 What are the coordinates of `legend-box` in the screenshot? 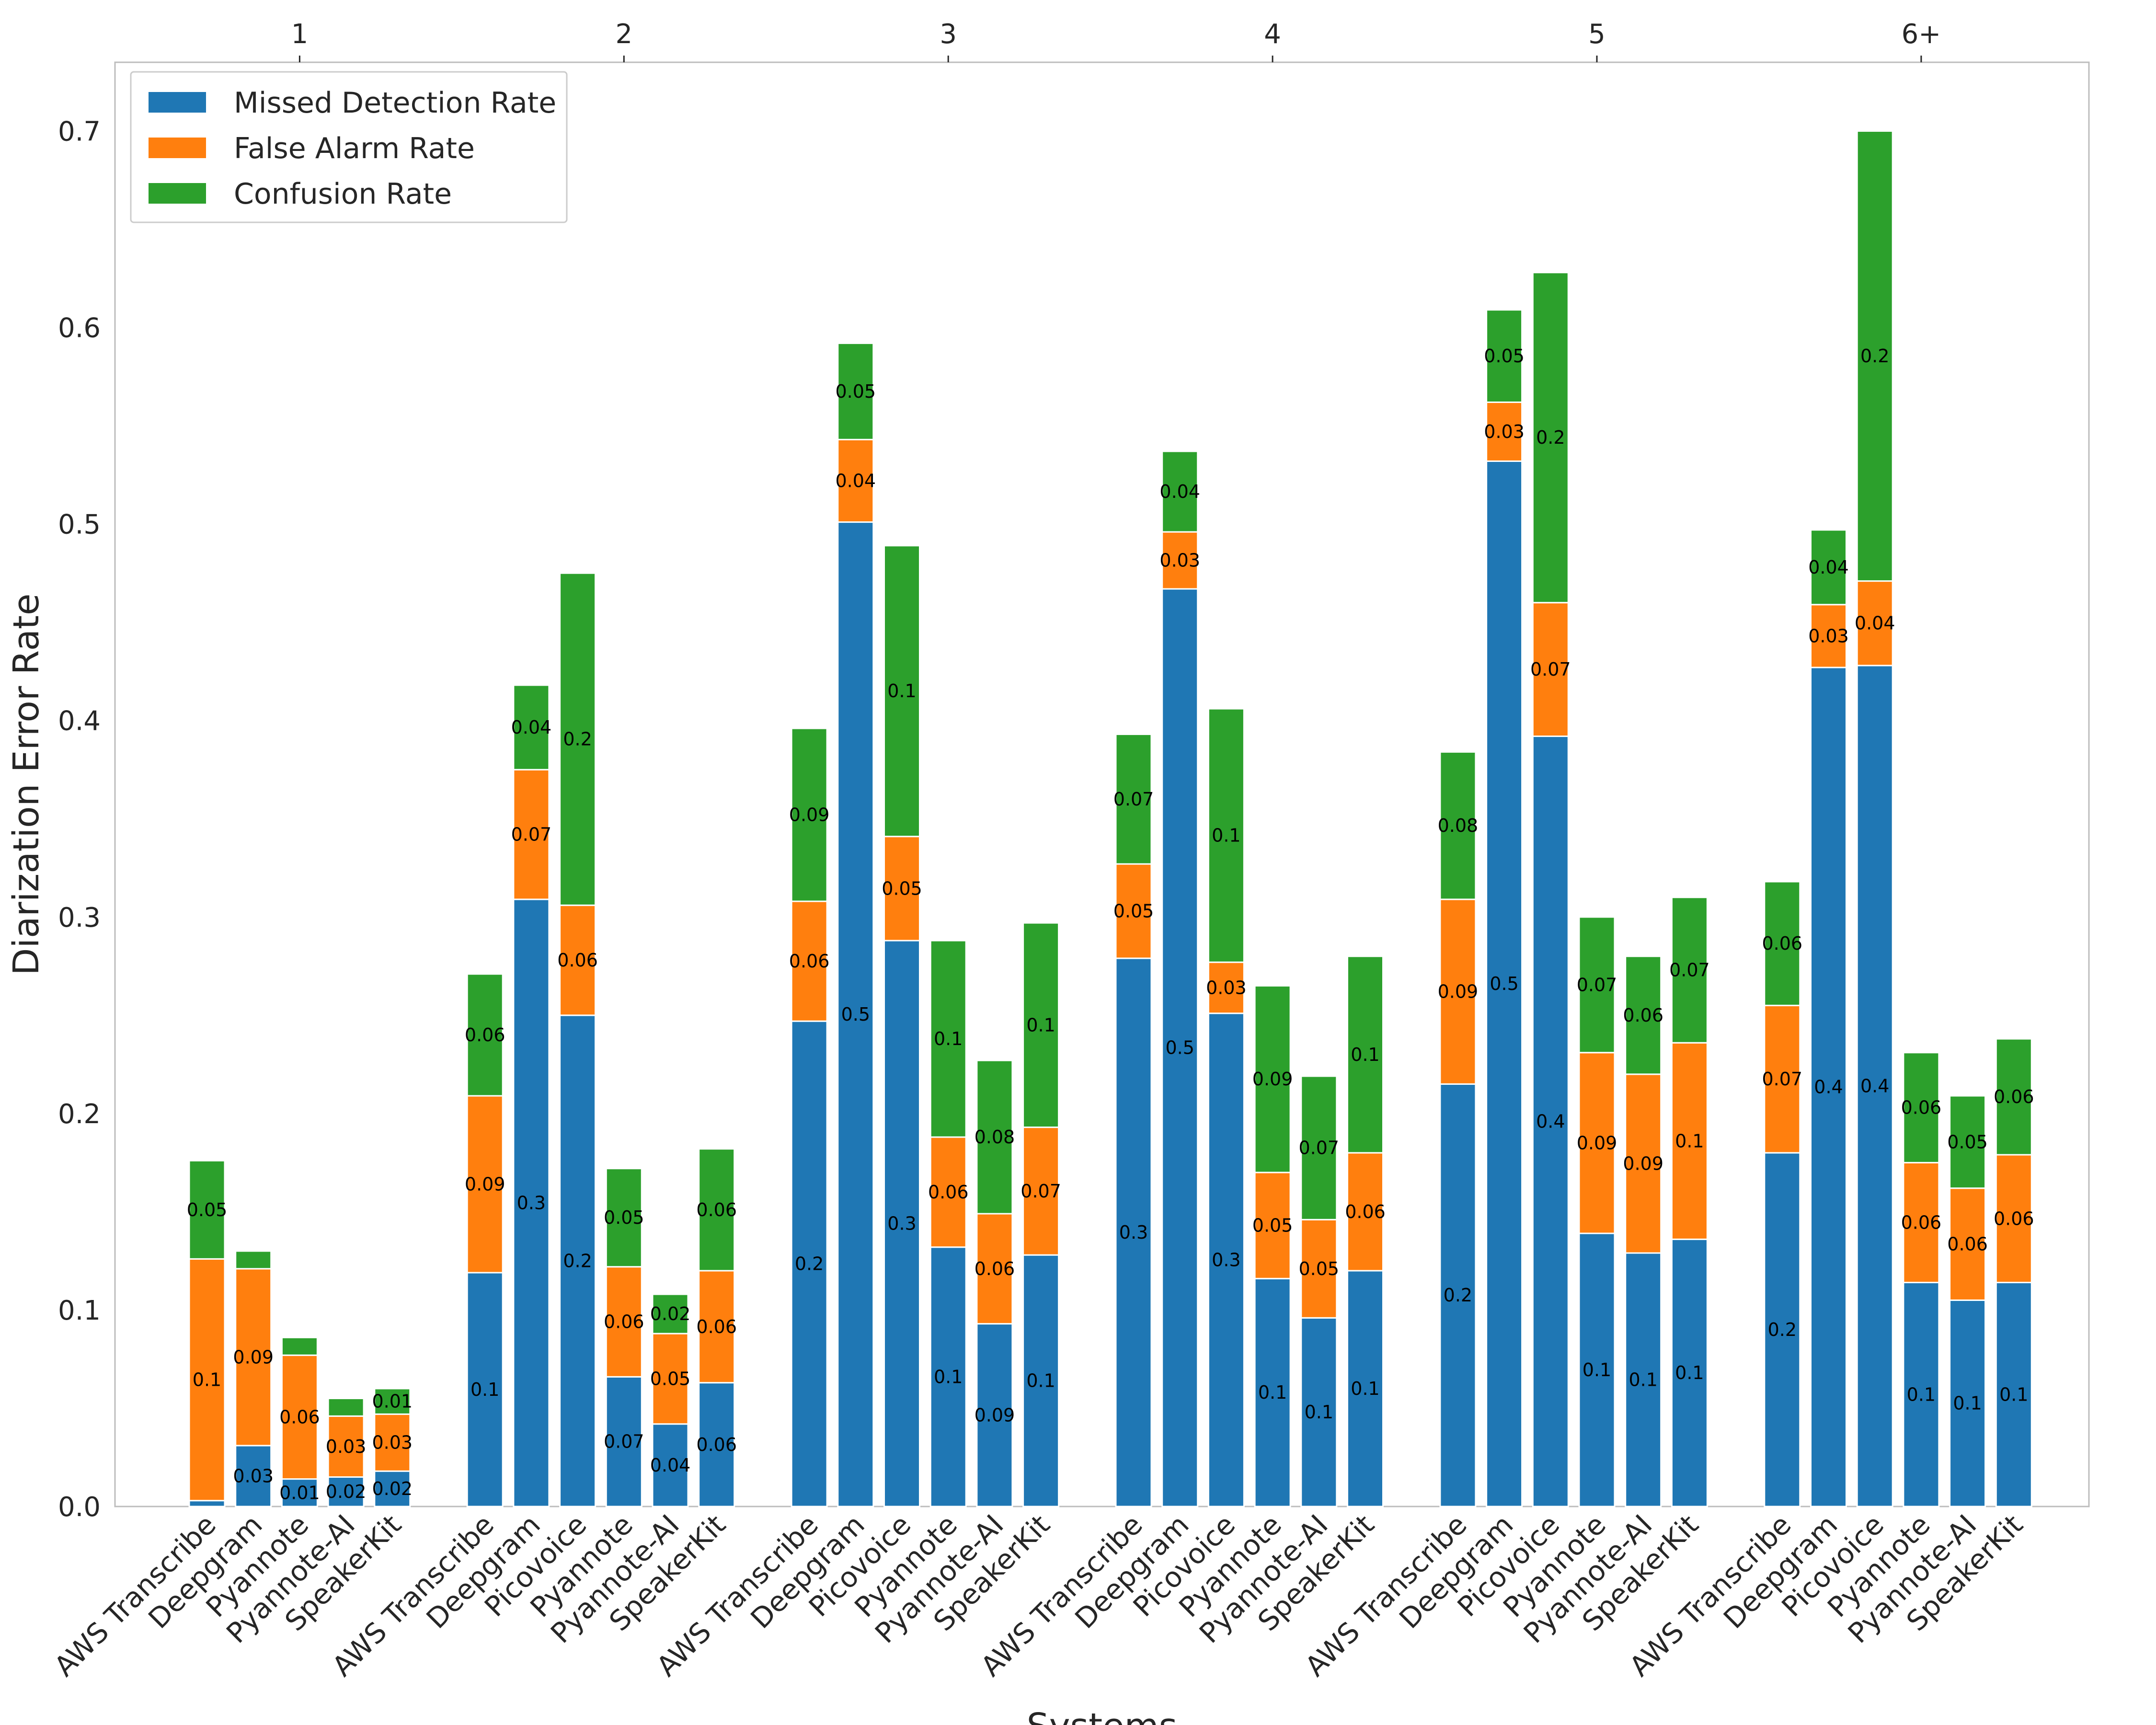 It's located at (349, 147).